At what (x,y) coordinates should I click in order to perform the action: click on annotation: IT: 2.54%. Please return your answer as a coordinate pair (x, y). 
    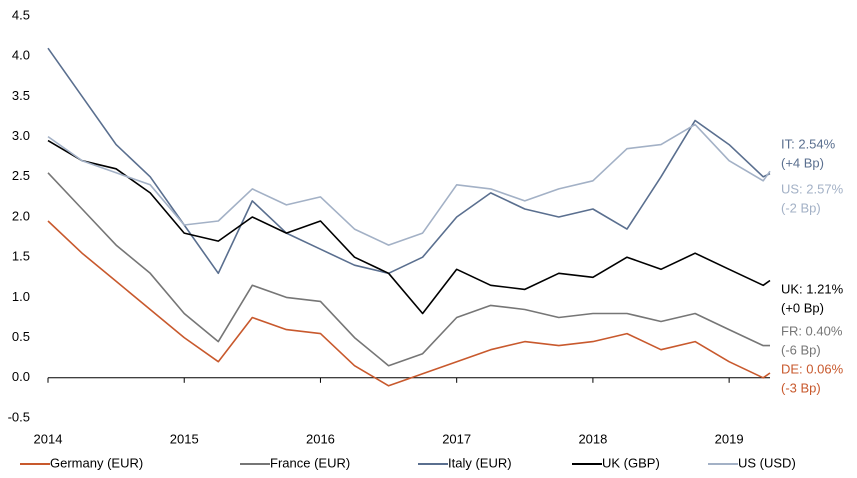
    Looking at the image, I should click on (808, 143).